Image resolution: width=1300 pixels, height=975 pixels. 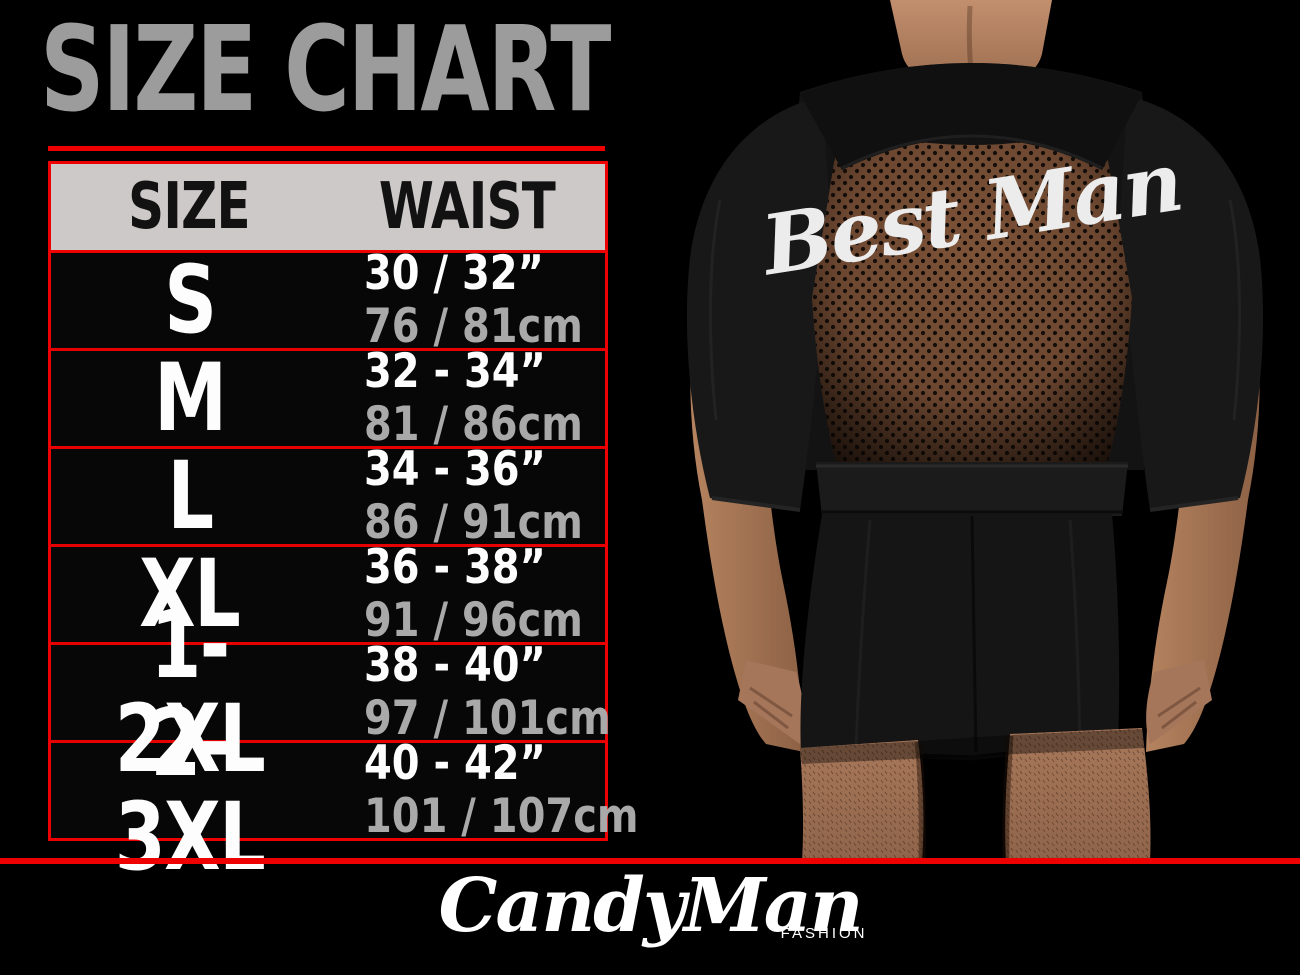 I want to click on waist-cell: 38 - 40” 97 / 101cm, so click(x=469, y=691).